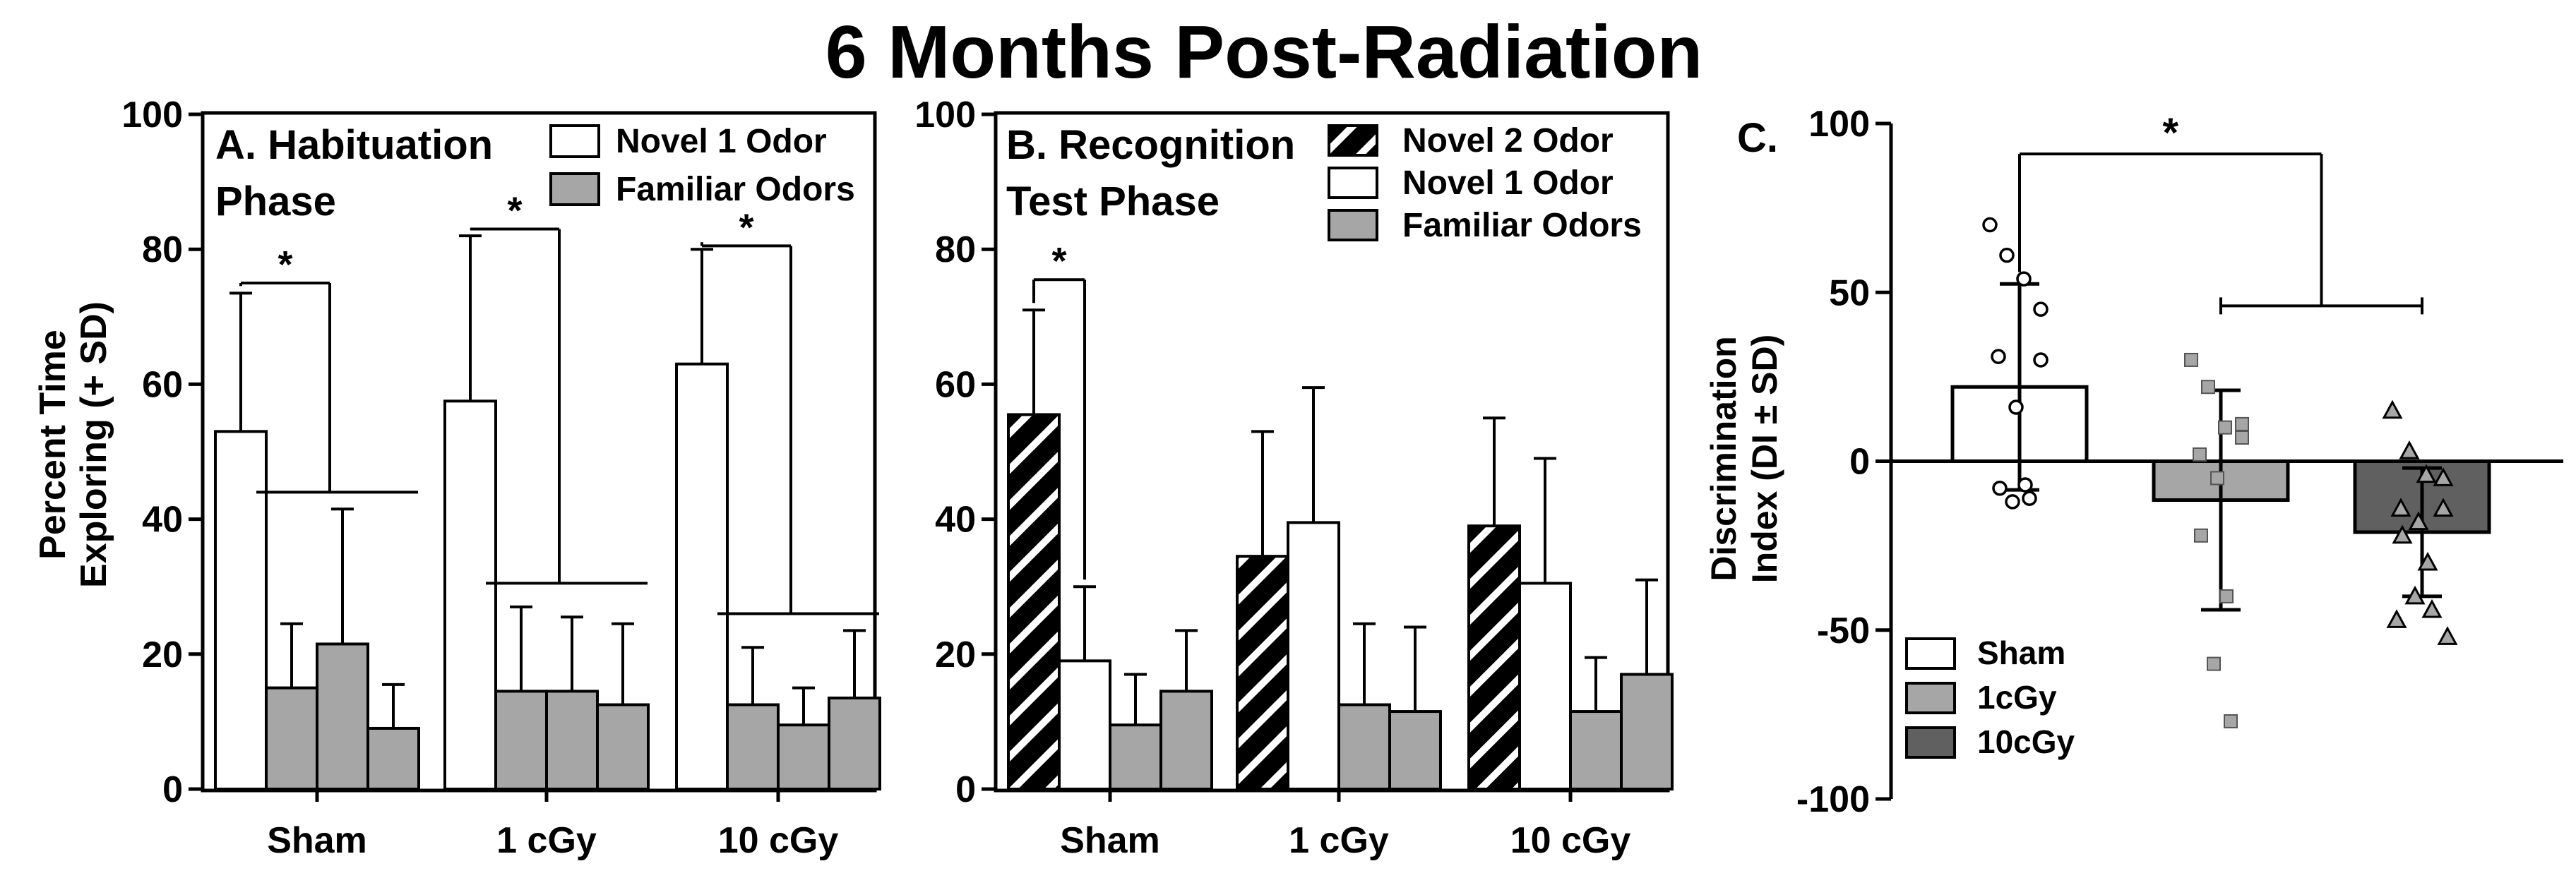  Describe the element at coordinates (1764, 459) in the screenshot. I see `y-label-line-2: Index (DI ± SD)` at that location.